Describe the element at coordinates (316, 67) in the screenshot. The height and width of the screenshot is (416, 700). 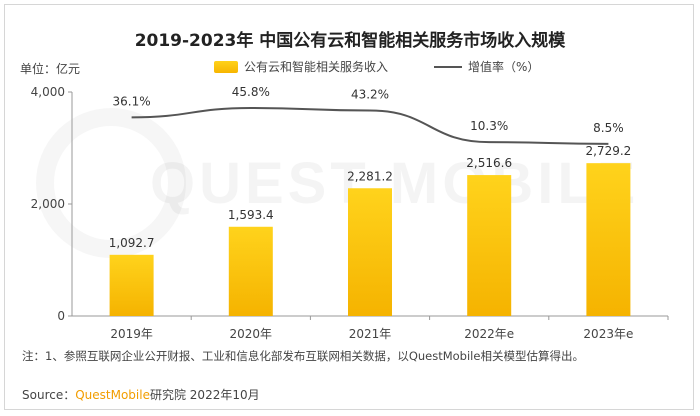
I see `legend-bar-label: 公有云和智能相关服务收入` at that location.